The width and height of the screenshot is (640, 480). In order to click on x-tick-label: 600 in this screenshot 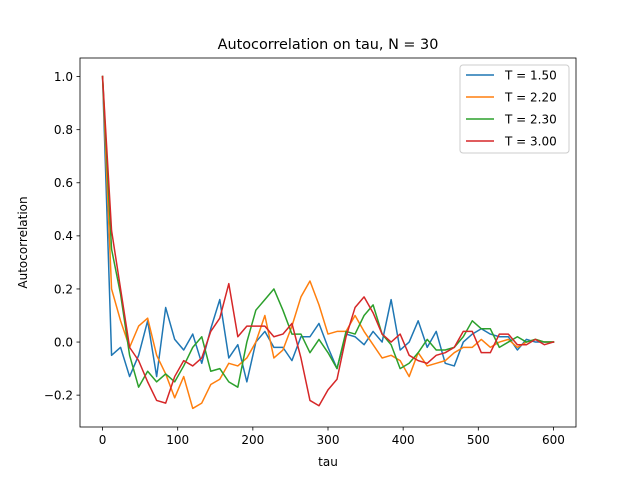, I will do `click(553, 440)`.